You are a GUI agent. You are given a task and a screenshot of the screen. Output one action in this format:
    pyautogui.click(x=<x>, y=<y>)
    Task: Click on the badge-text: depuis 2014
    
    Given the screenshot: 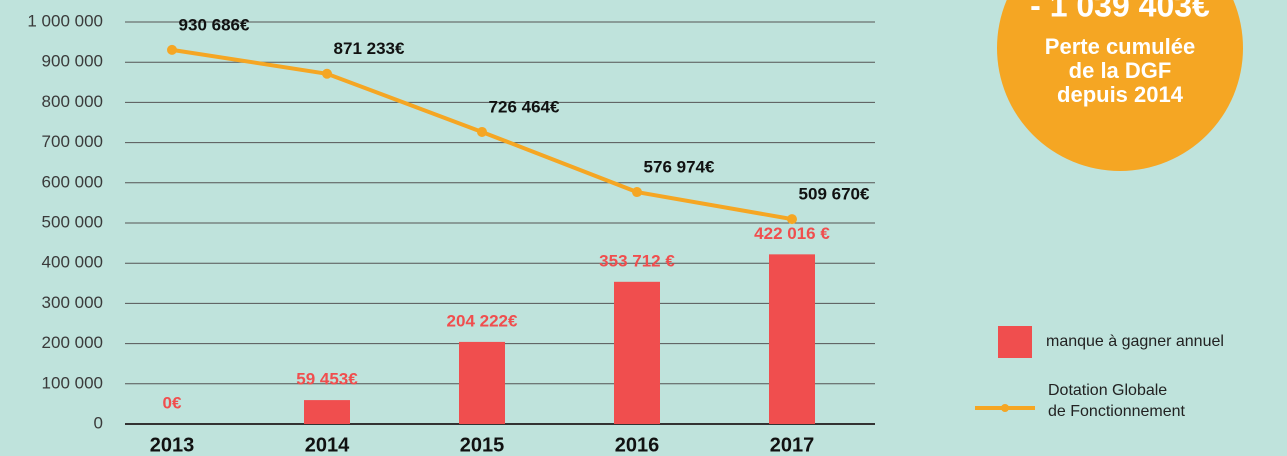 What is the action you would take?
    pyautogui.click(x=1120, y=94)
    